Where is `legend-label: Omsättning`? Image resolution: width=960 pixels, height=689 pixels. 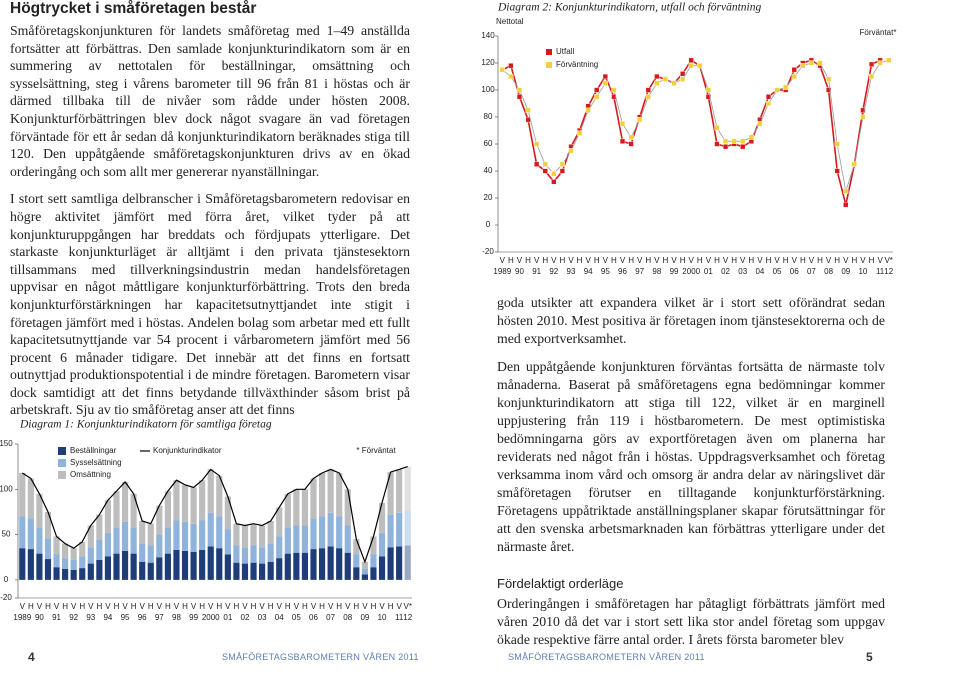
legend-label: Omsättning is located at coordinates (90, 474).